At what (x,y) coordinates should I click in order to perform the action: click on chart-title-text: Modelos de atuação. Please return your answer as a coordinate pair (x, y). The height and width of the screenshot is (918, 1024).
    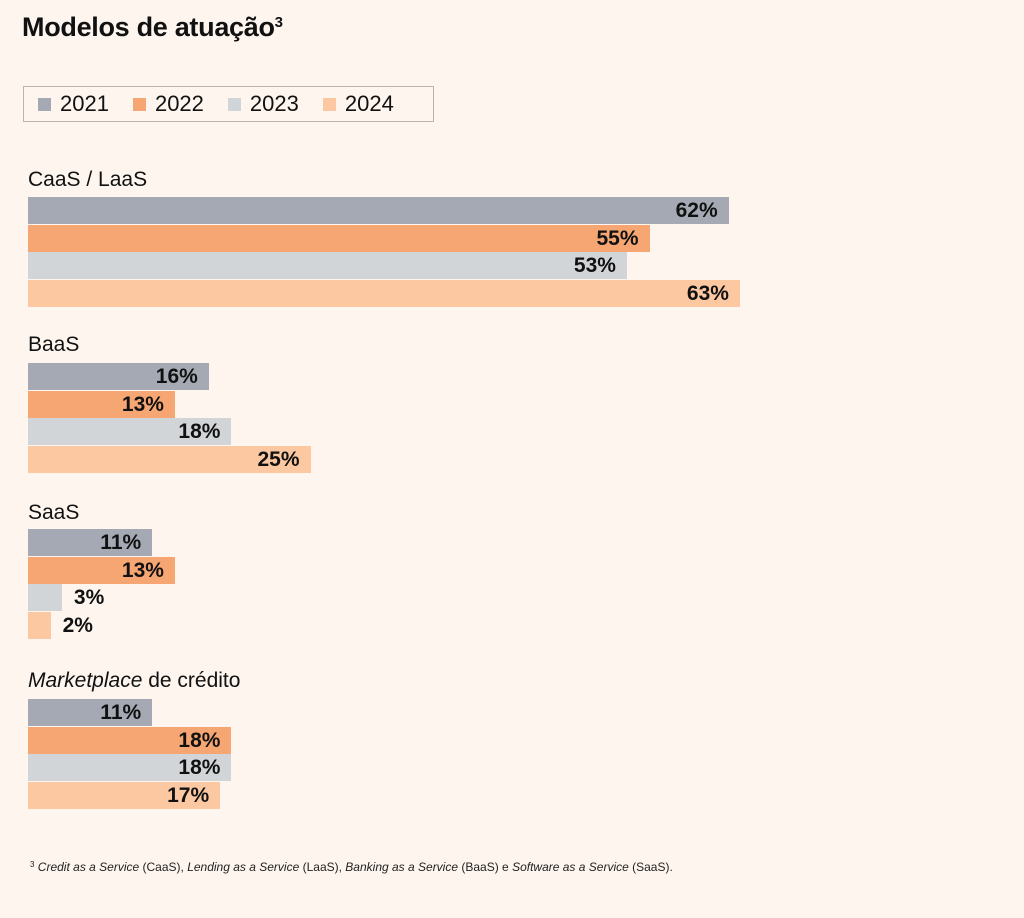
    Looking at the image, I should click on (148, 27).